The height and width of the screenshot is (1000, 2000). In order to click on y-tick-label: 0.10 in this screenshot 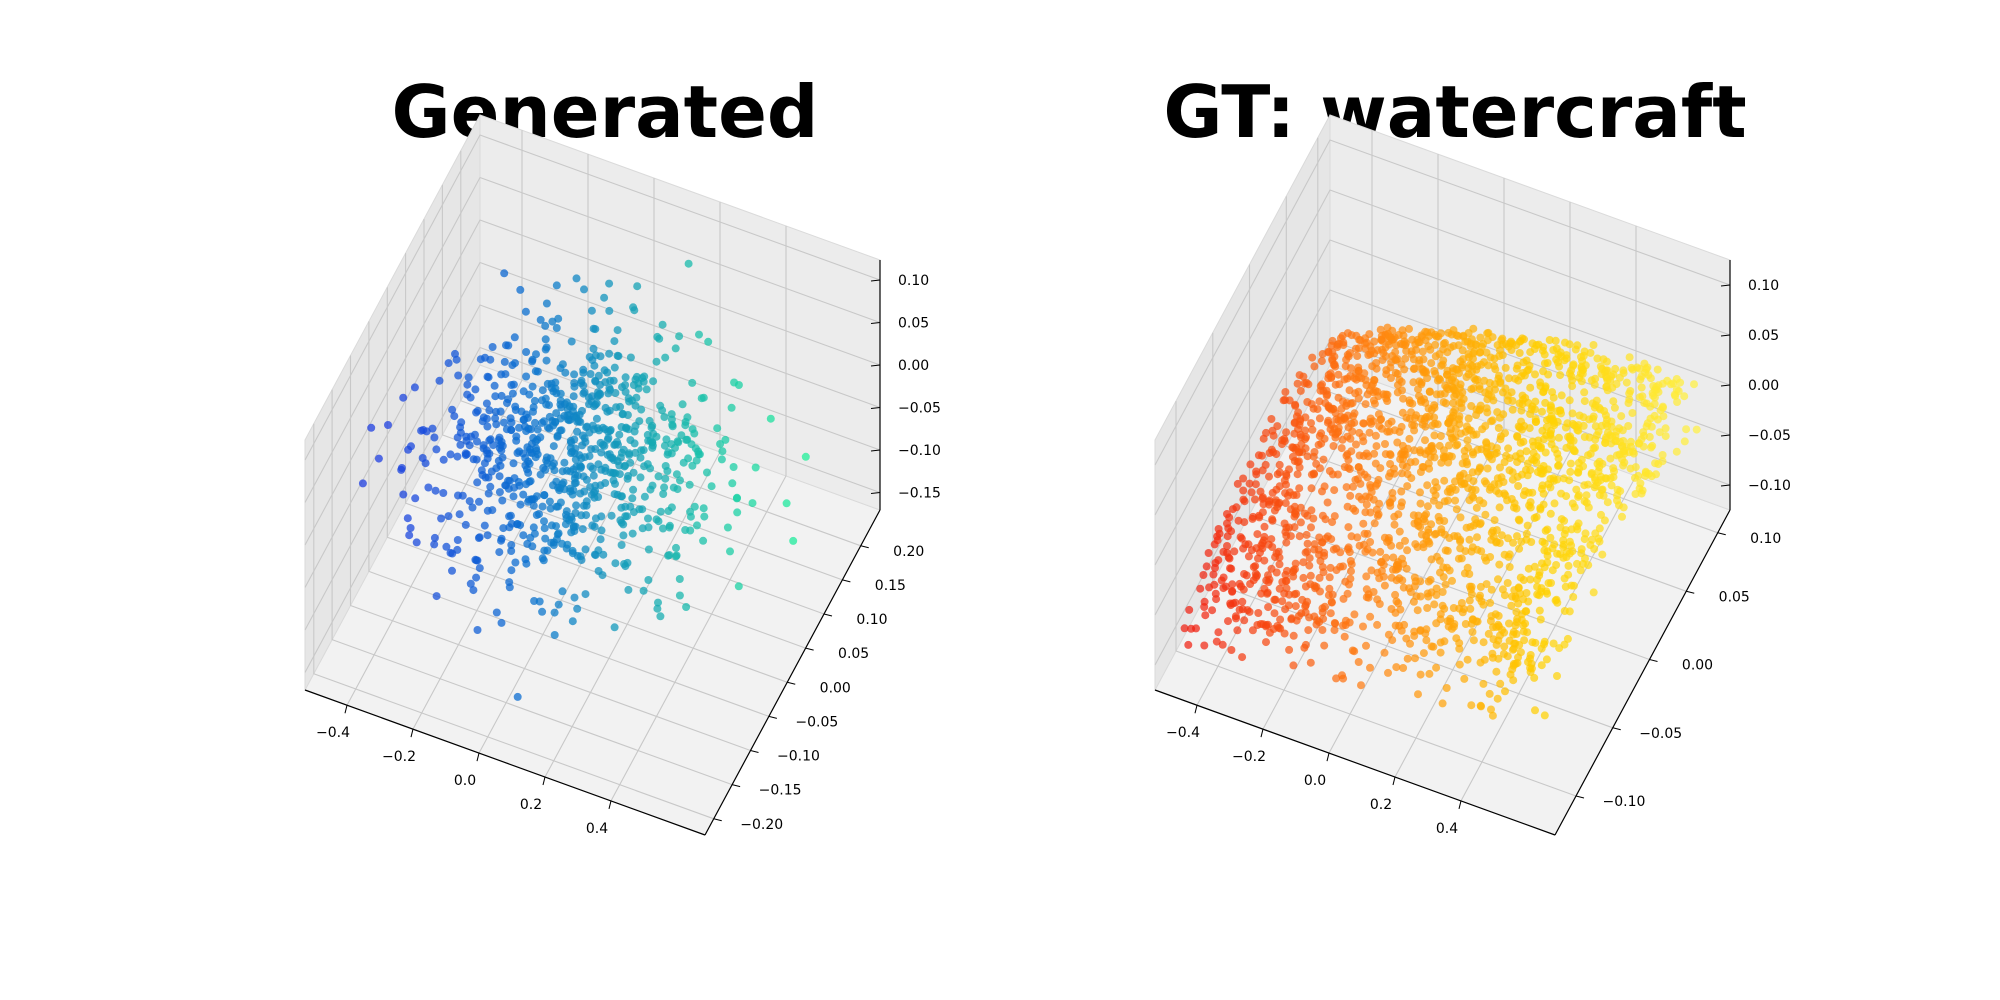, I will do `click(871, 620)`.